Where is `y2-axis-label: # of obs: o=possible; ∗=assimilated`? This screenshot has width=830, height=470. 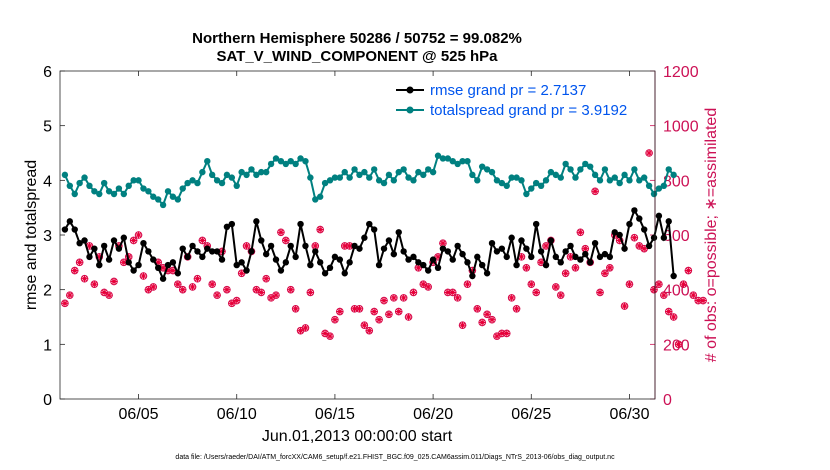
y2-axis-label: # of obs: o=possible; ∗=assimilated is located at coordinates (711, 235).